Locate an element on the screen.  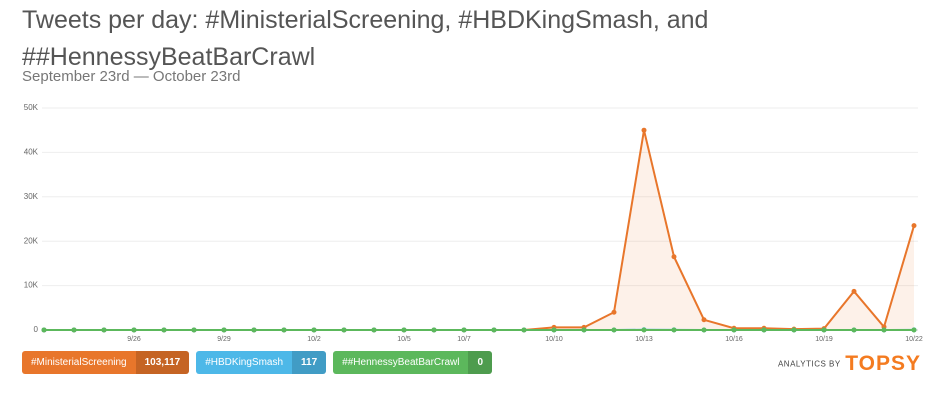
x-tick-label: 9/29 is located at coordinates (224, 339).